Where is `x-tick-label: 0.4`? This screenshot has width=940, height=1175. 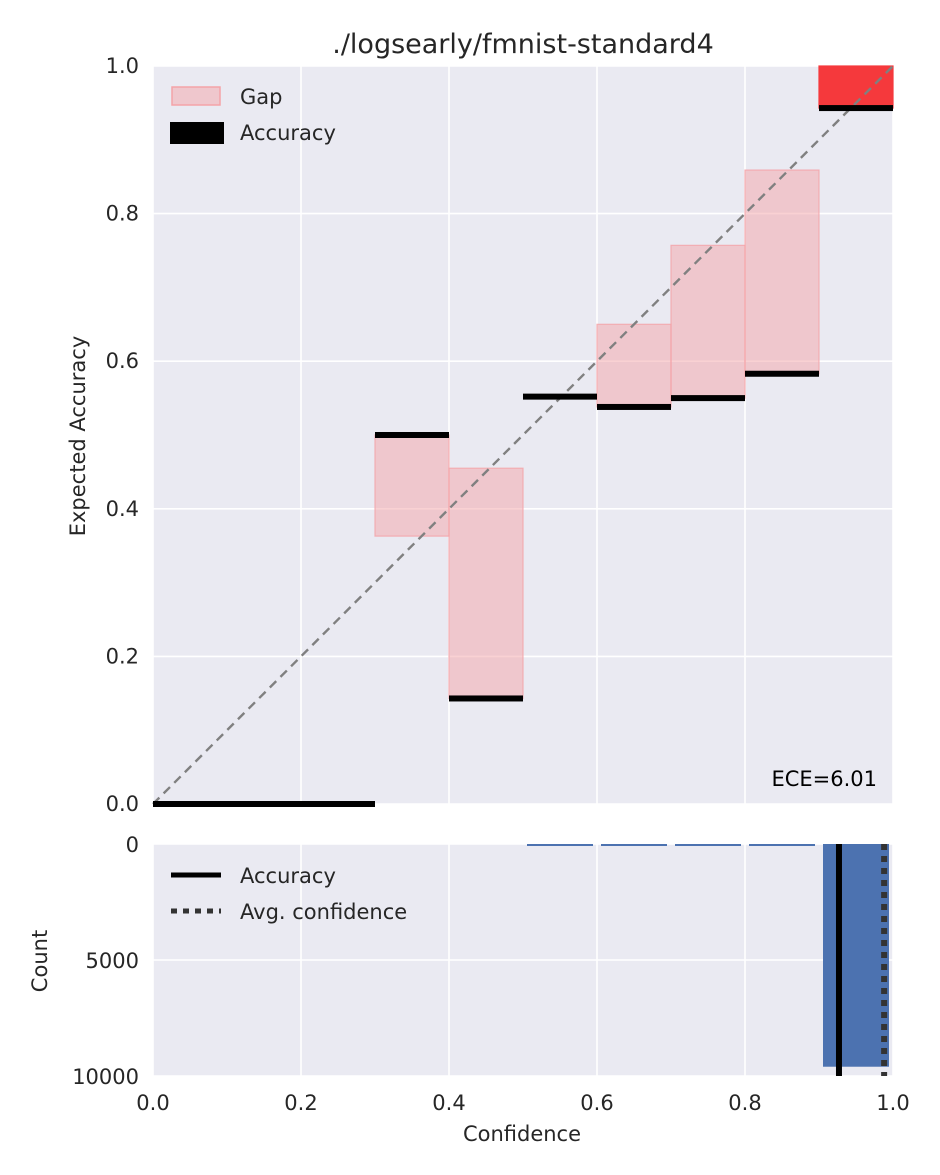
x-tick-label: 0.4 is located at coordinates (448, 1103).